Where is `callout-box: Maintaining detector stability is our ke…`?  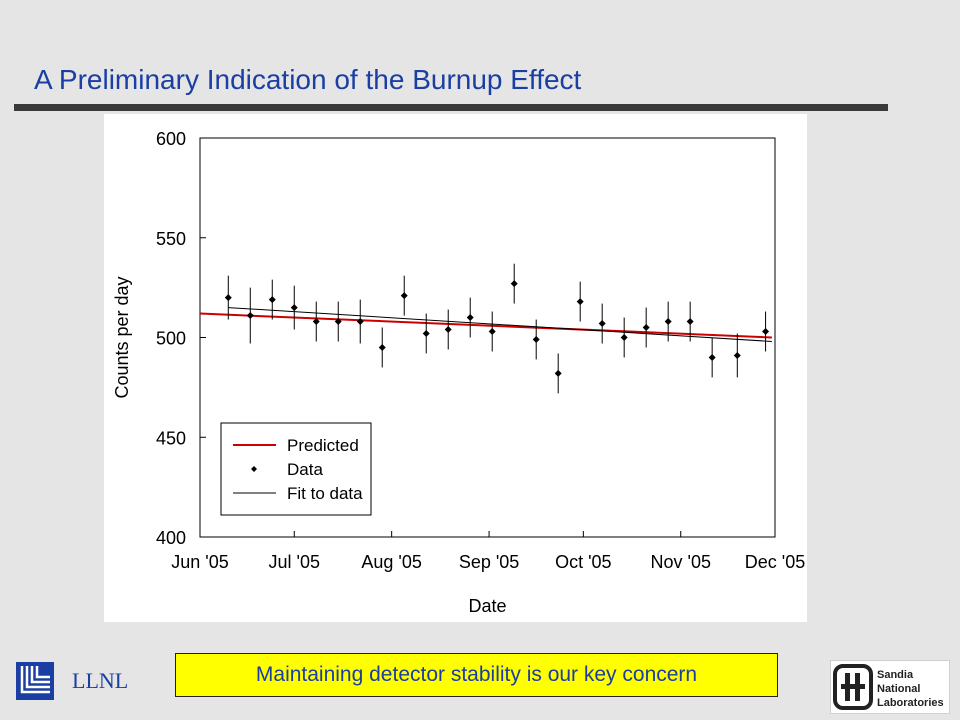
callout-box: Maintaining detector stability is our ke… is located at coordinates (476, 675).